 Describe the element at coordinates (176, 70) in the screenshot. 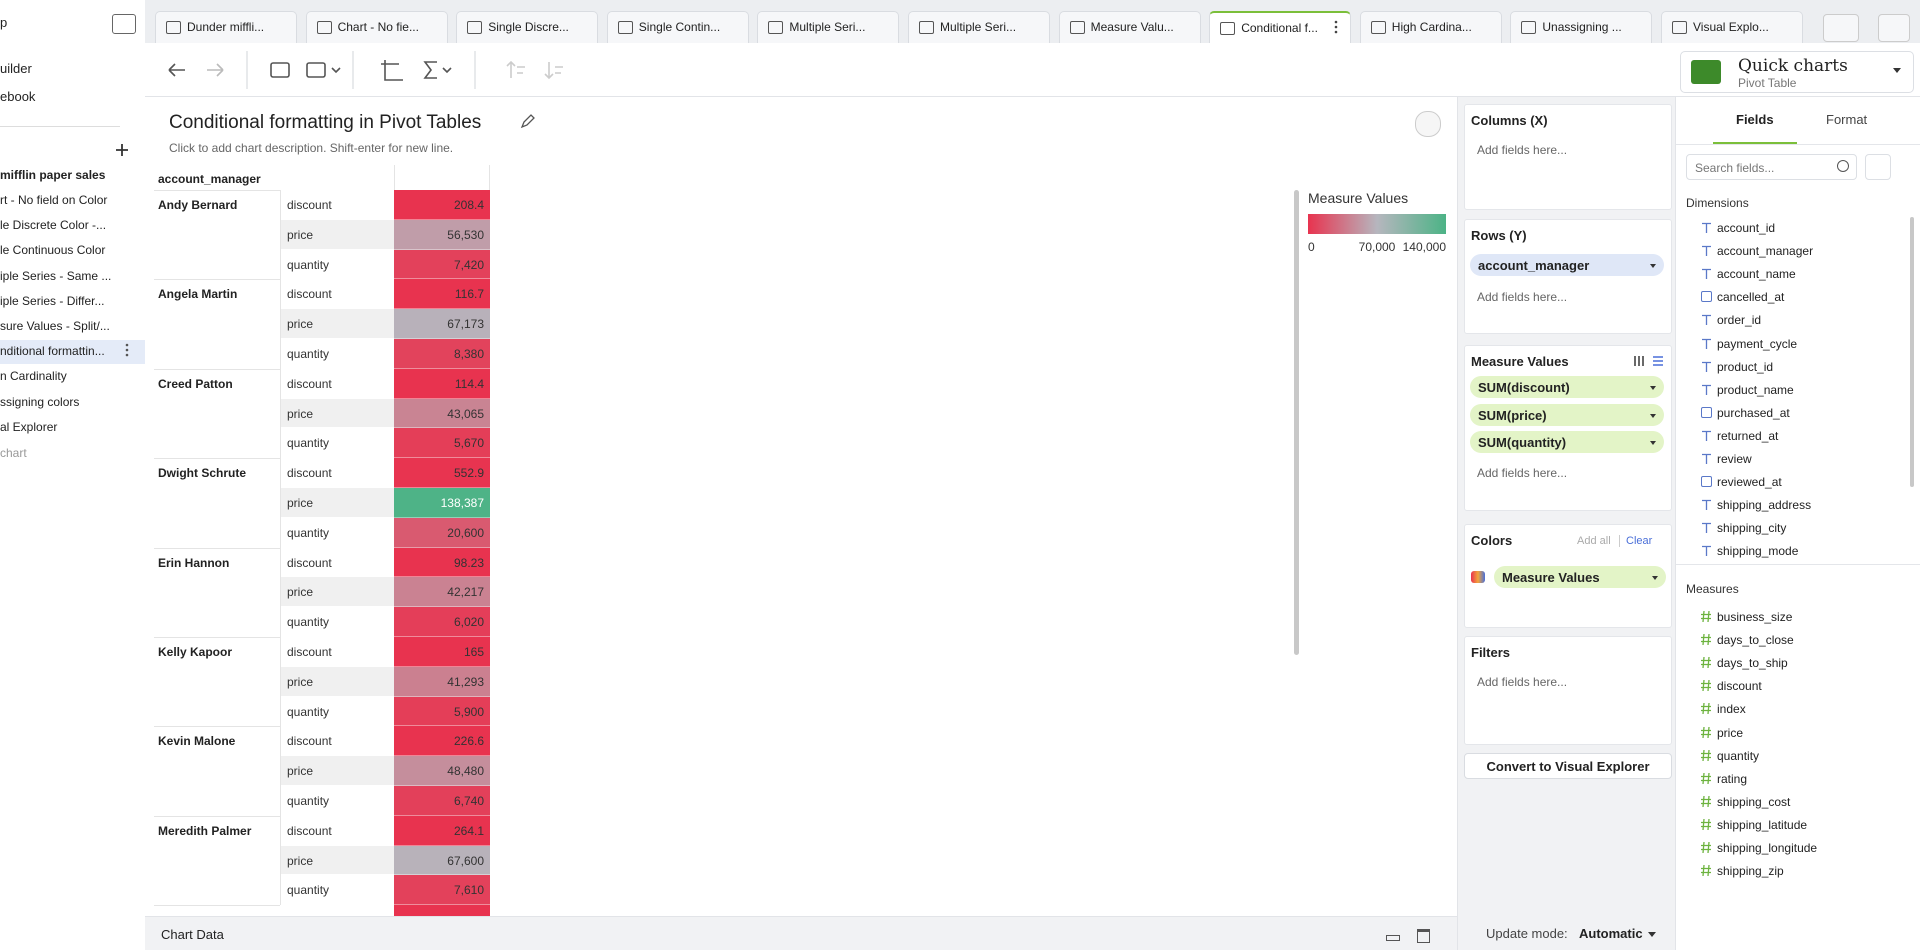

I see `back-icon` at that location.